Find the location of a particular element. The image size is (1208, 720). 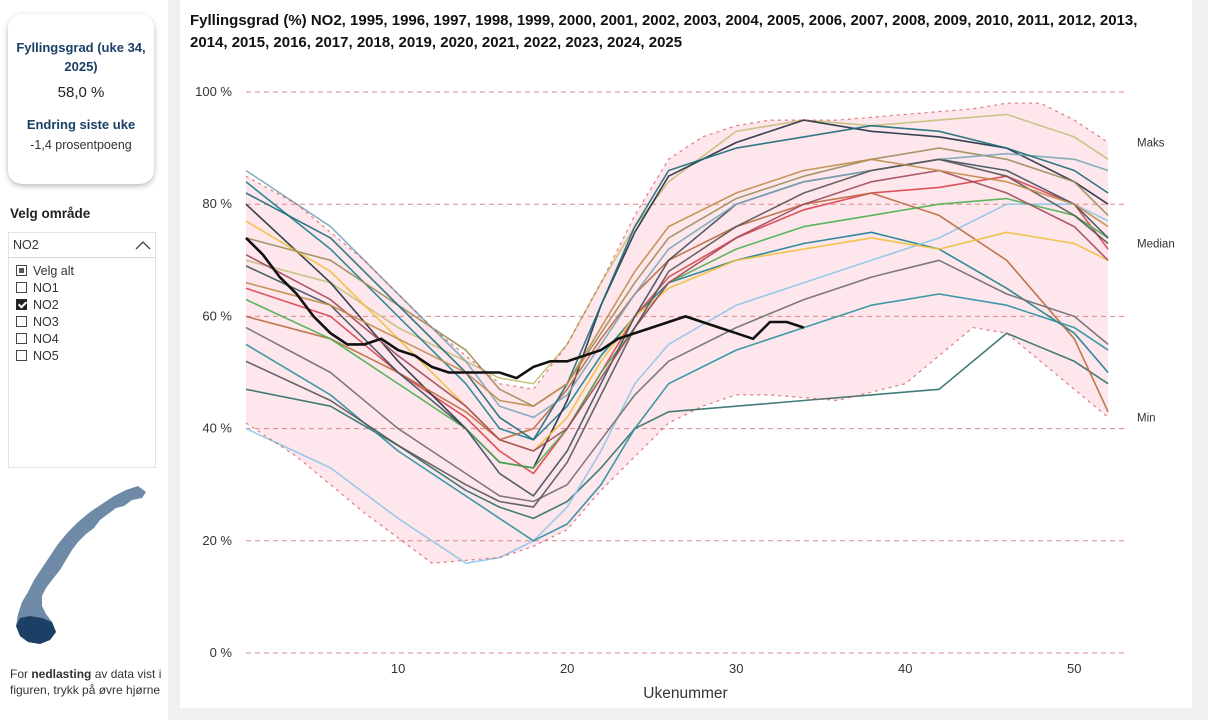

slicer-item-velg-alt: Velg alt is located at coordinates (82, 270).